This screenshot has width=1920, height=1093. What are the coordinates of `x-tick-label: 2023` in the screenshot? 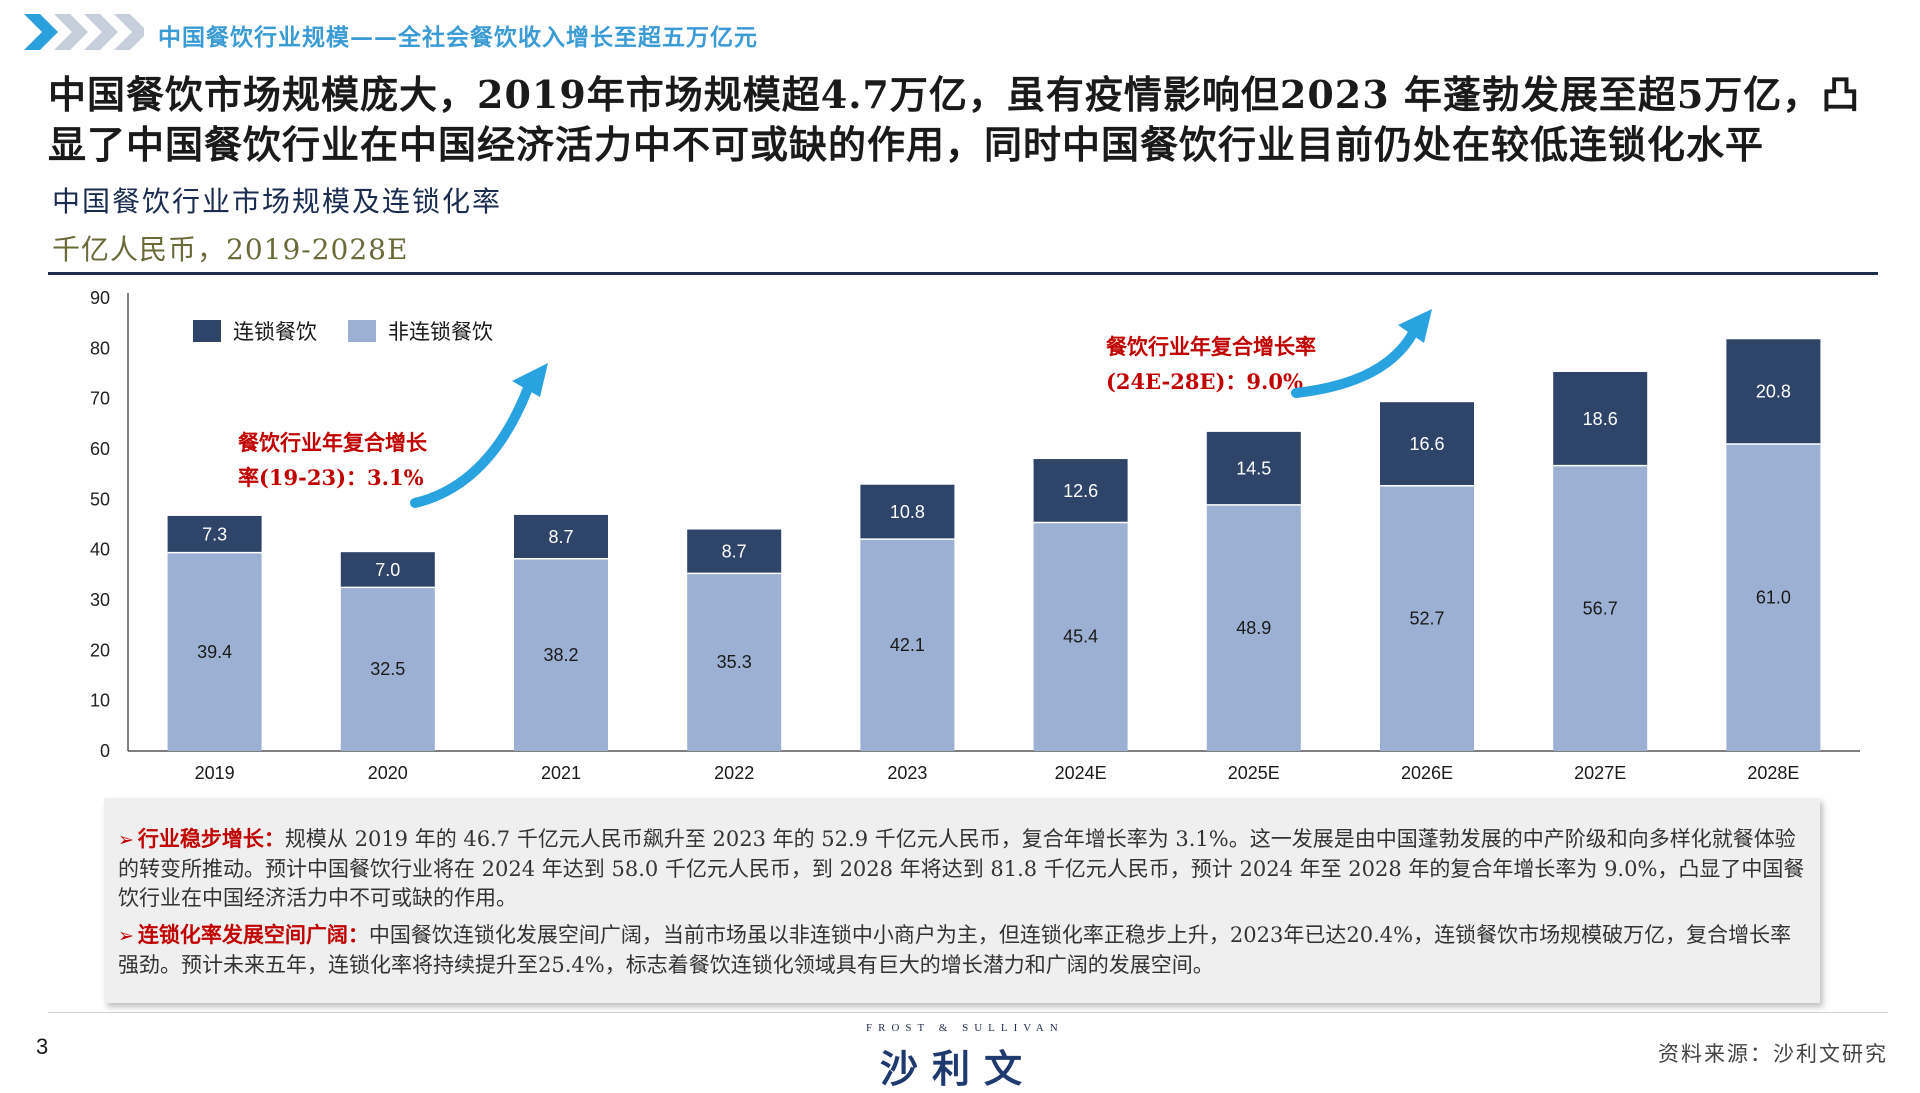 It's located at (907, 773).